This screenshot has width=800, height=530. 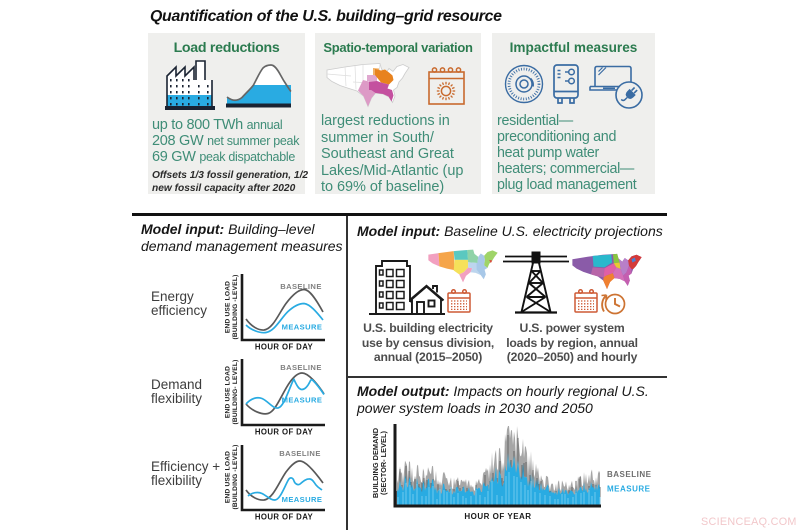 I want to click on svg-text: (SECTOR- LEVEL), so click(x=383, y=463).